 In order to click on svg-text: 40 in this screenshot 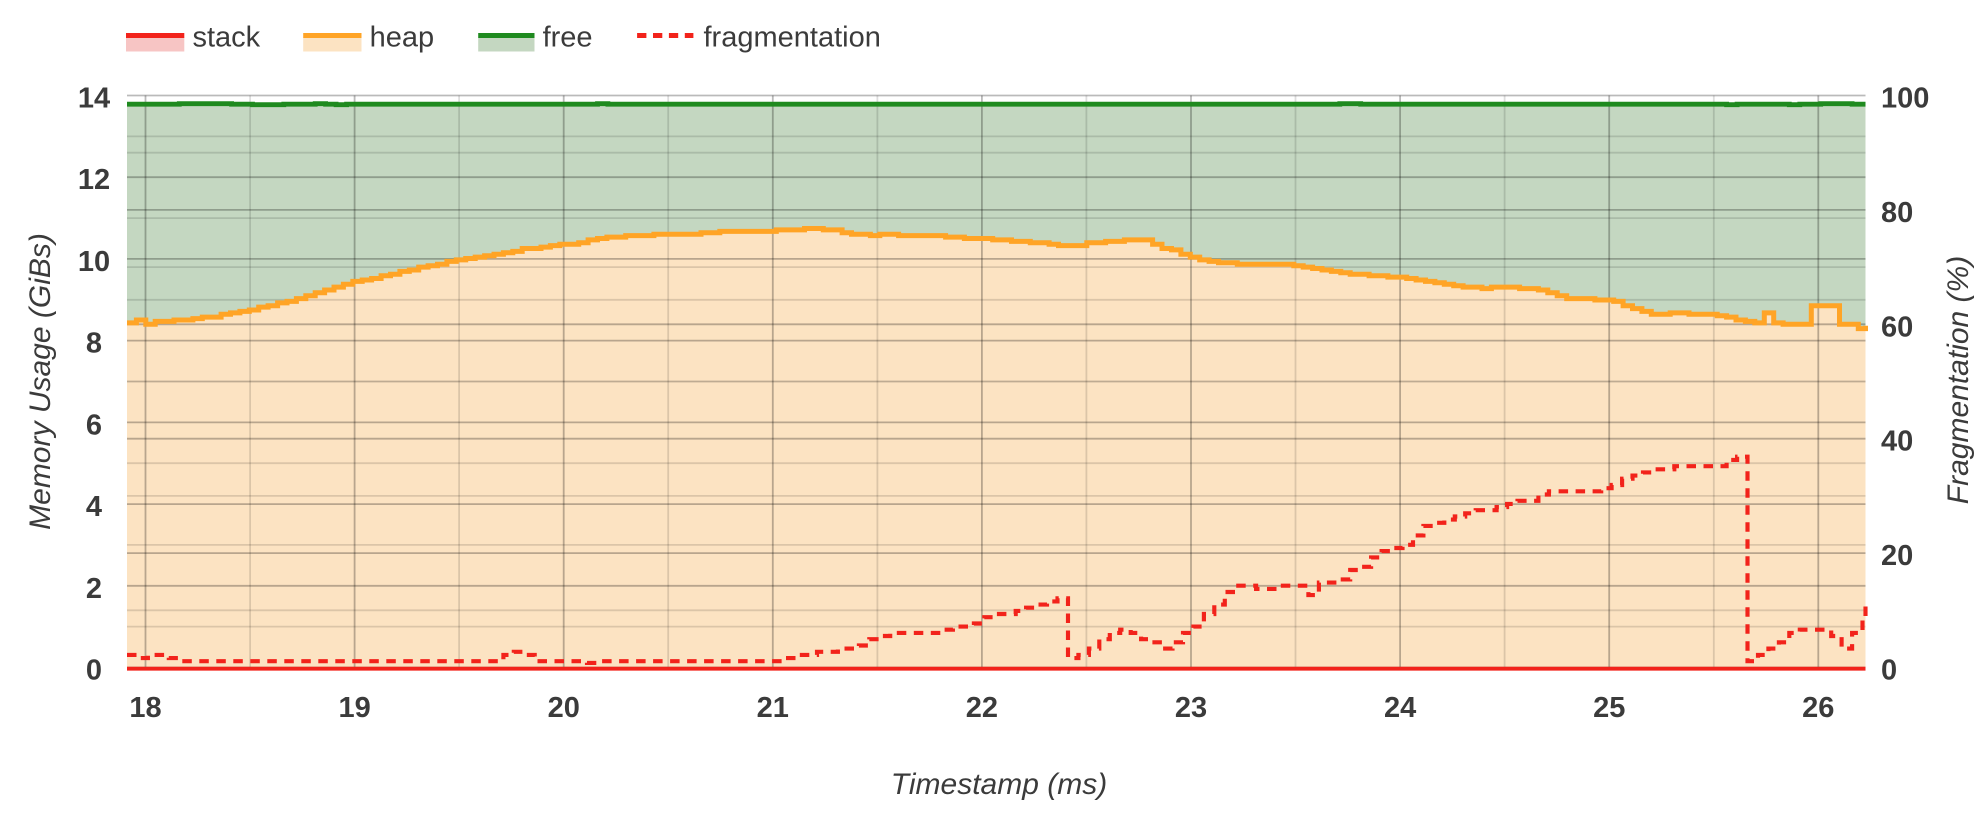, I will do `click(1897, 442)`.